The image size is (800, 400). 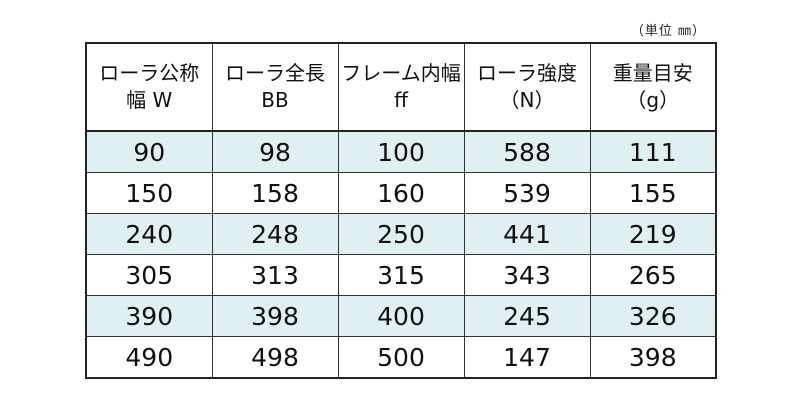 I want to click on table-cell: 490, so click(x=149, y=357).